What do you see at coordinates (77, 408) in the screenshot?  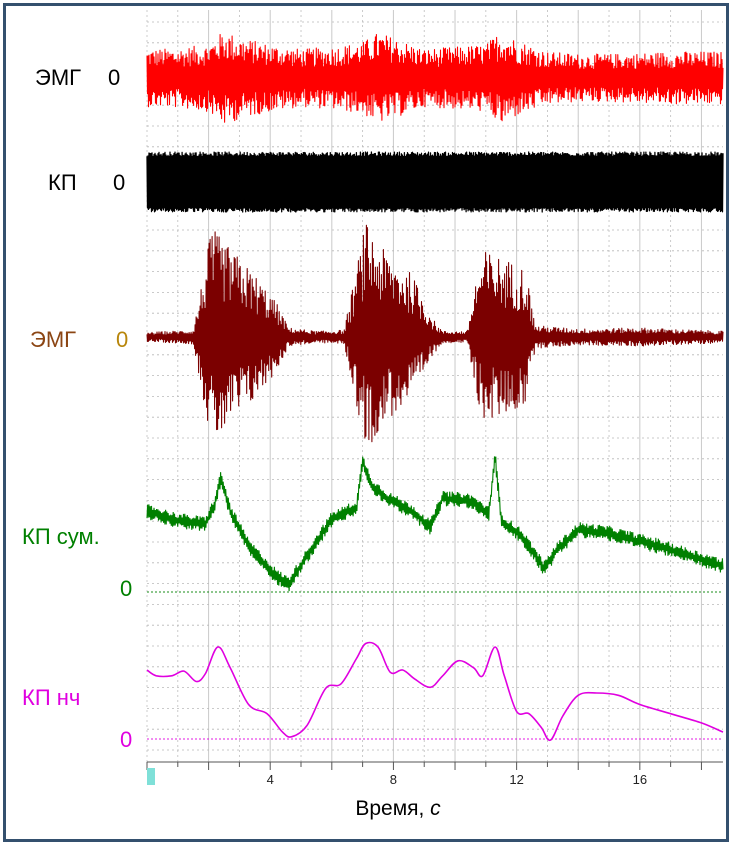 I see `series-labels: ЭМГ 0 КП 0 ЭМГ 0 КП сум. 0 КП нч 0` at bounding box center [77, 408].